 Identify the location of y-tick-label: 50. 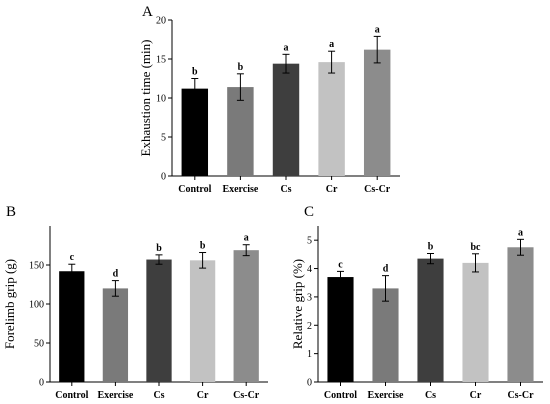
(39, 344).